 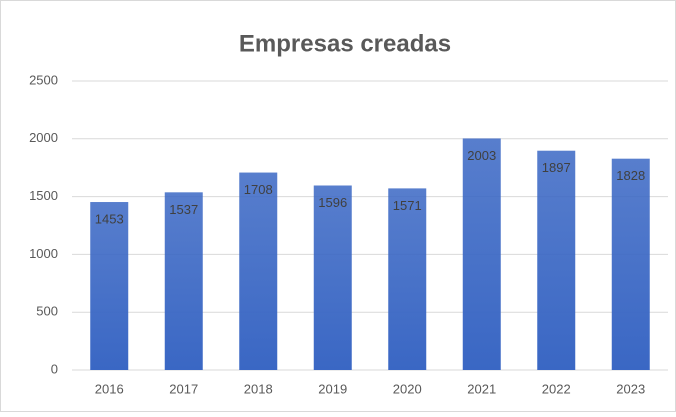 What do you see at coordinates (47, 311) in the screenshot?
I see `y-tick-label: 500` at bounding box center [47, 311].